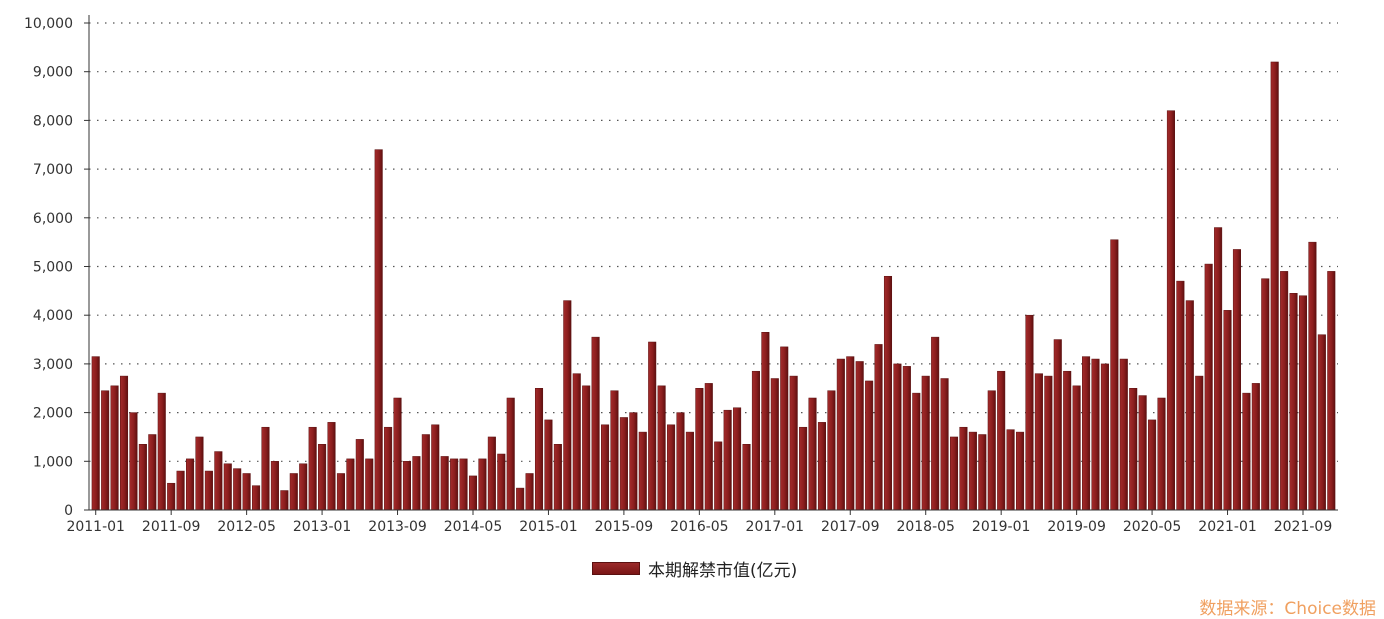 This screenshot has height=619, width=1384. Describe the element at coordinates (53, 268) in the screenshot. I see `y-tick-label: 5,000` at that location.